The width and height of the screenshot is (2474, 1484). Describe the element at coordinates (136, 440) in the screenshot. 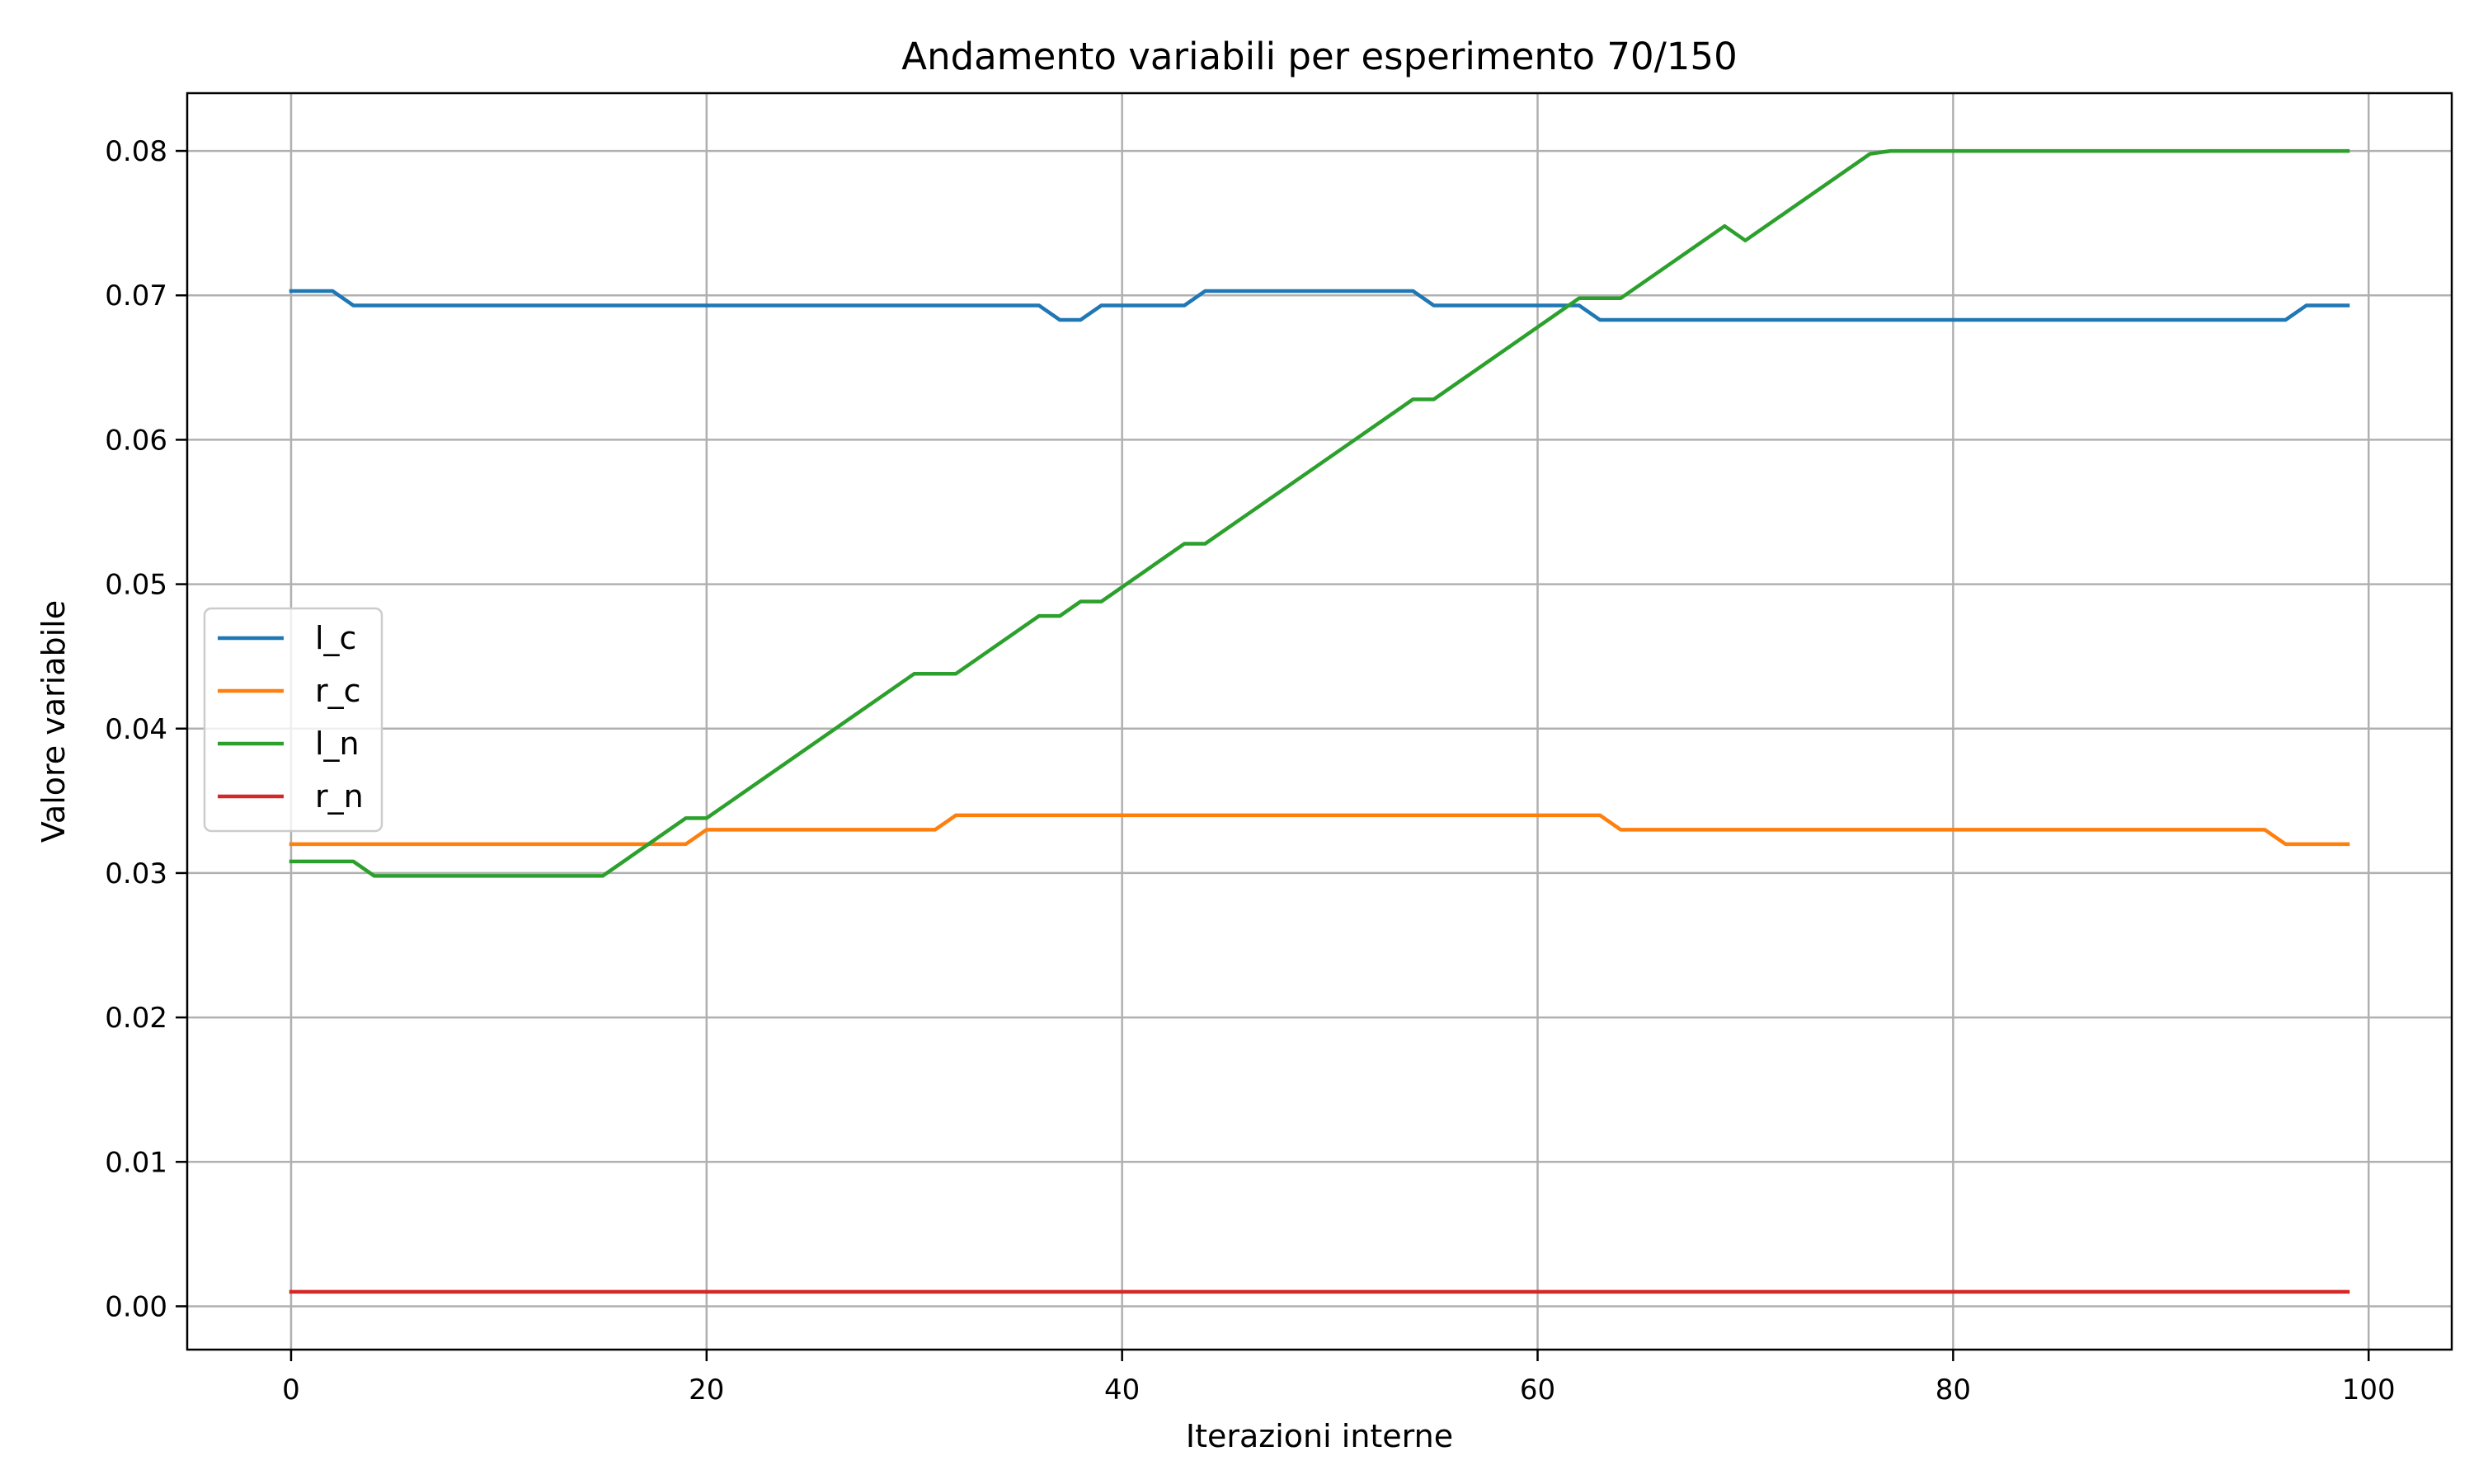

I see `y-tick-label: 0.06` at that location.